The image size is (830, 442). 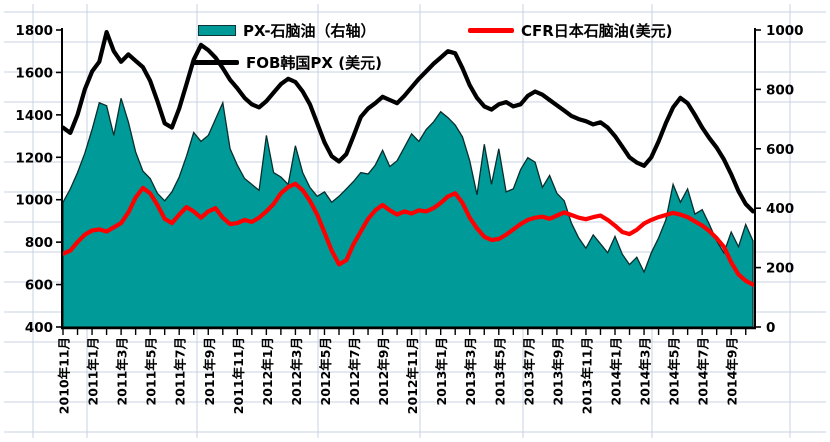 I want to click on x-tick-label: 2014年1月, so click(x=616, y=371).